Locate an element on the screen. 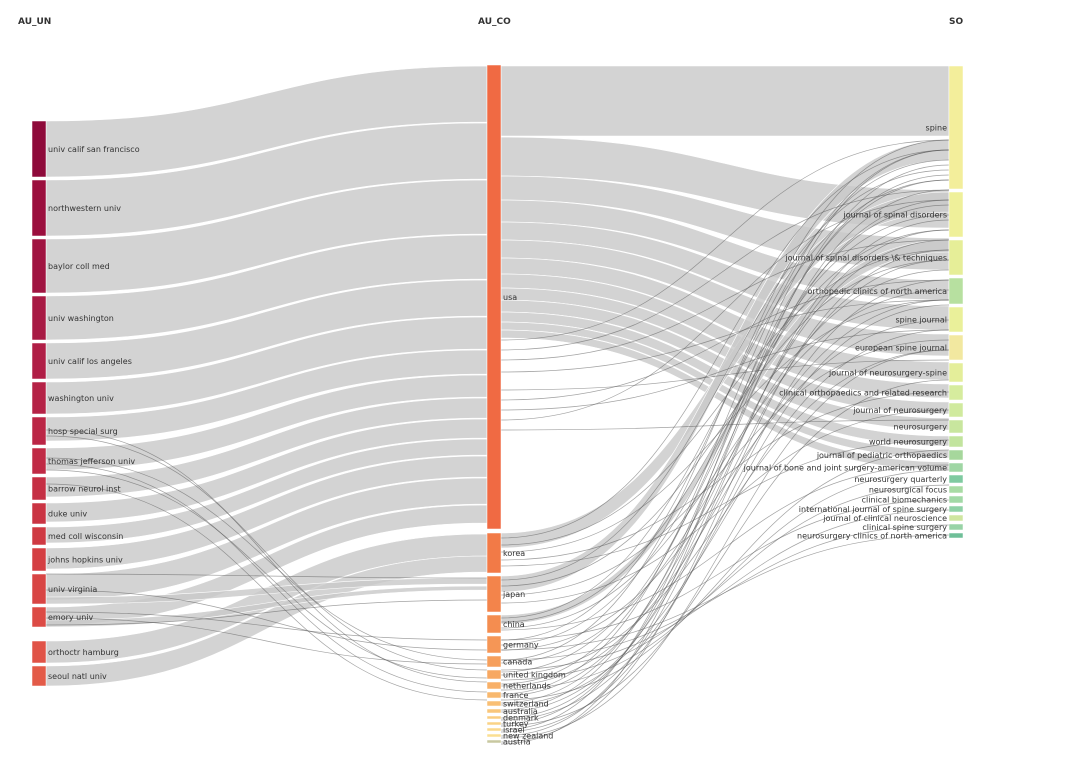 This screenshot has width=1080, height=761. source-node-journal-of-pediatric-orthopaedics: journal of pediatric orthopaedics is located at coordinates (890, 455).